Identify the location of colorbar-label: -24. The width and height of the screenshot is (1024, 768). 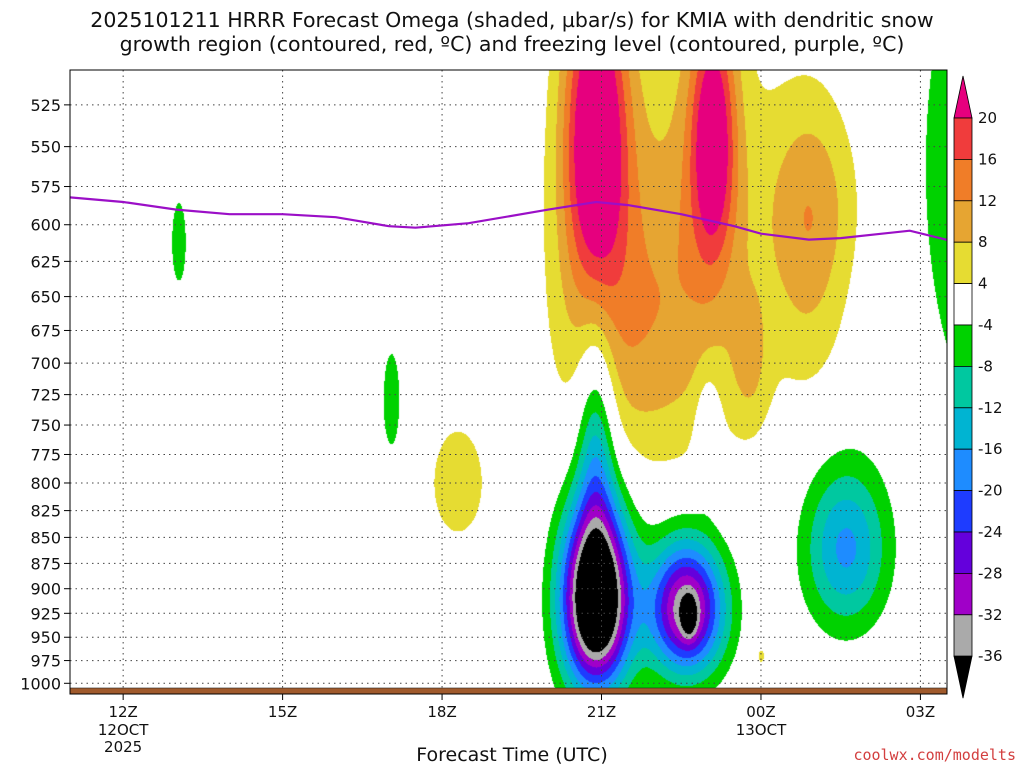
(990, 532).